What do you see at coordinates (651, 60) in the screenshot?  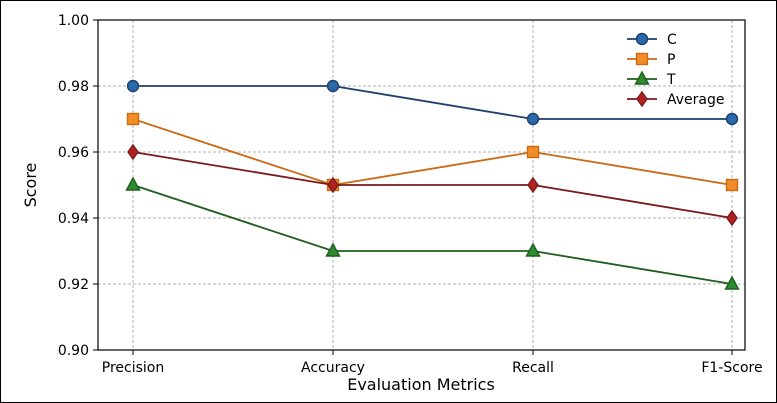 I see `legend-item-p: P` at bounding box center [651, 60].